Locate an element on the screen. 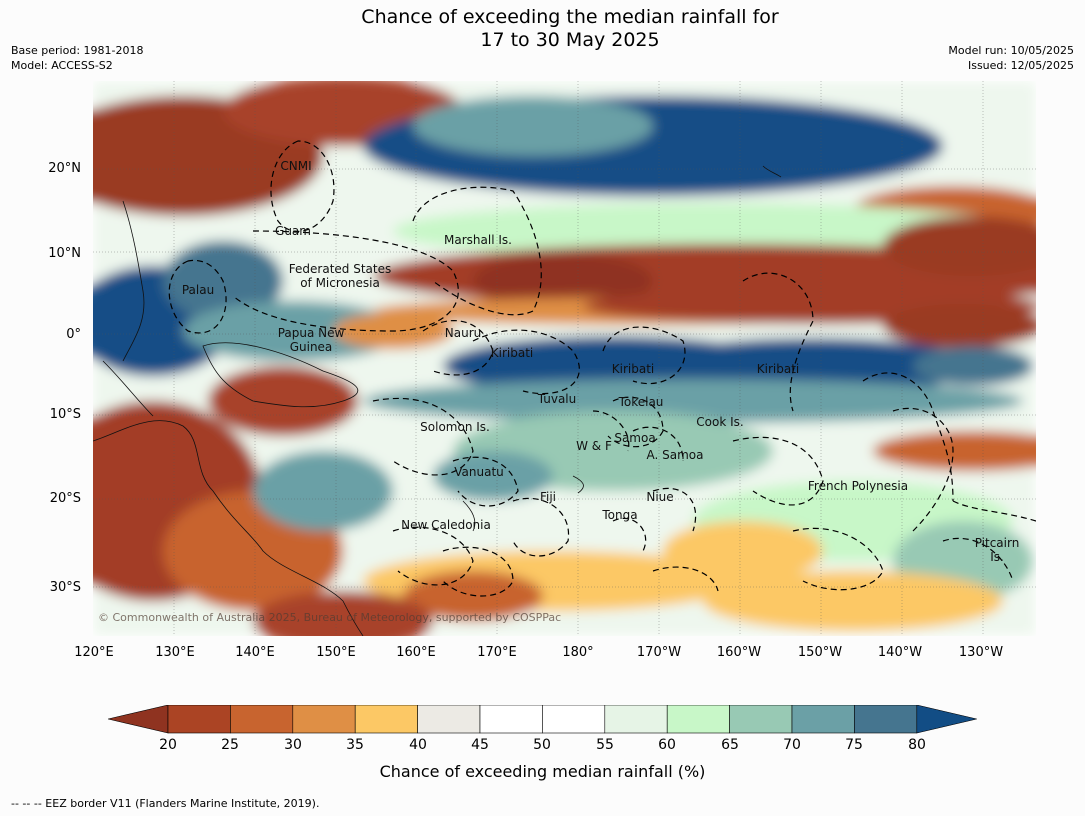 This screenshot has width=1085, height=816. colorbar-tick: 50 is located at coordinates (542, 745).